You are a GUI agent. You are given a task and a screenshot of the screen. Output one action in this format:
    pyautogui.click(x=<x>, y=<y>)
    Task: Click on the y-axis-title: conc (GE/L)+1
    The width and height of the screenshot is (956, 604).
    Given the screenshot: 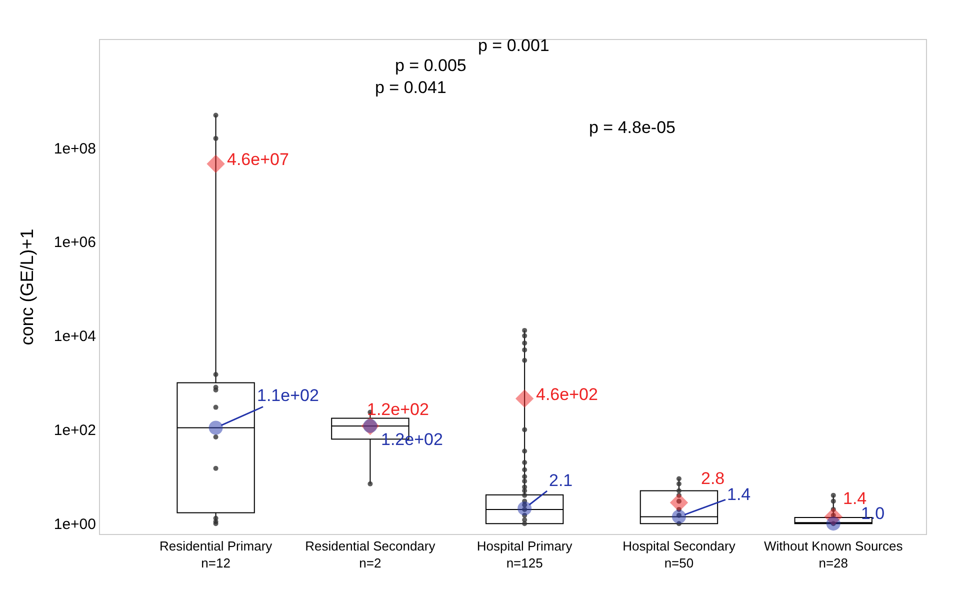 What is the action you would take?
    pyautogui.click(x=27, y=287)
    